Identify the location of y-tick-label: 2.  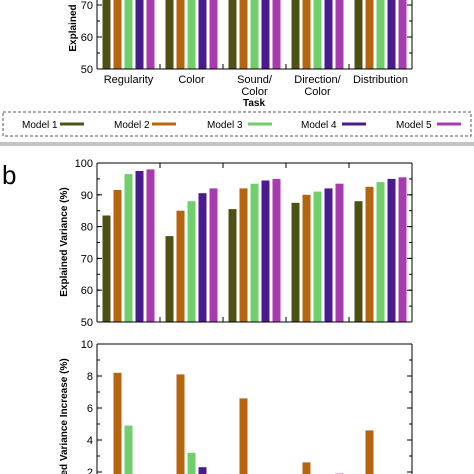
(90, 470).